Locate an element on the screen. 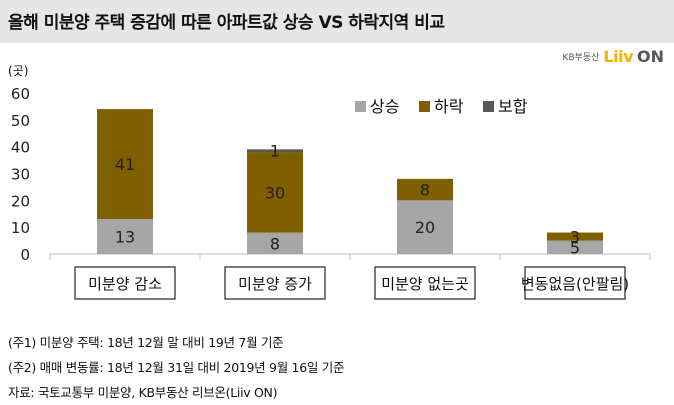 This screenshot has height=405, width=674. footnote-1: (주1) 미분양 주택: 18년 12월 말 대비 19년 7월 기준 is located at coordinates (146, 342).